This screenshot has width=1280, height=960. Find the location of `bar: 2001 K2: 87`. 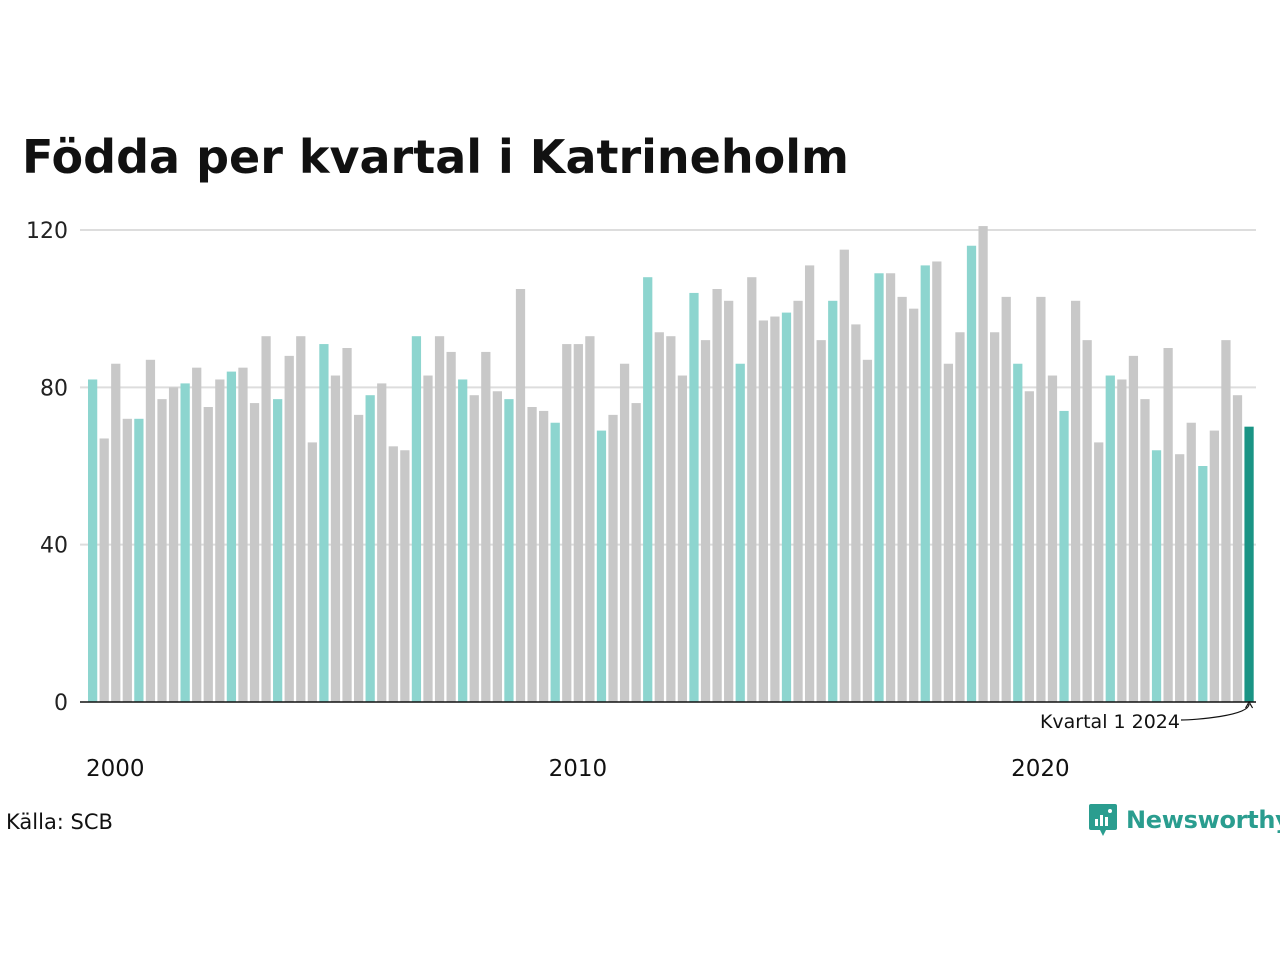

bar: 2001 K2: 87 is located at coordinates (150, 530).